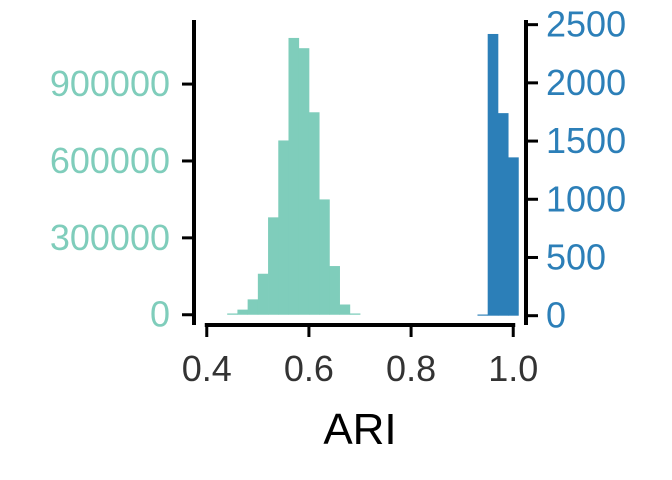 The width and height of the screenshot is (672, 480). What do you see at coordinates (586, 198) in the screenshot?
I see `right-y-tick-label: 1000` at bounding box center [586, 198].